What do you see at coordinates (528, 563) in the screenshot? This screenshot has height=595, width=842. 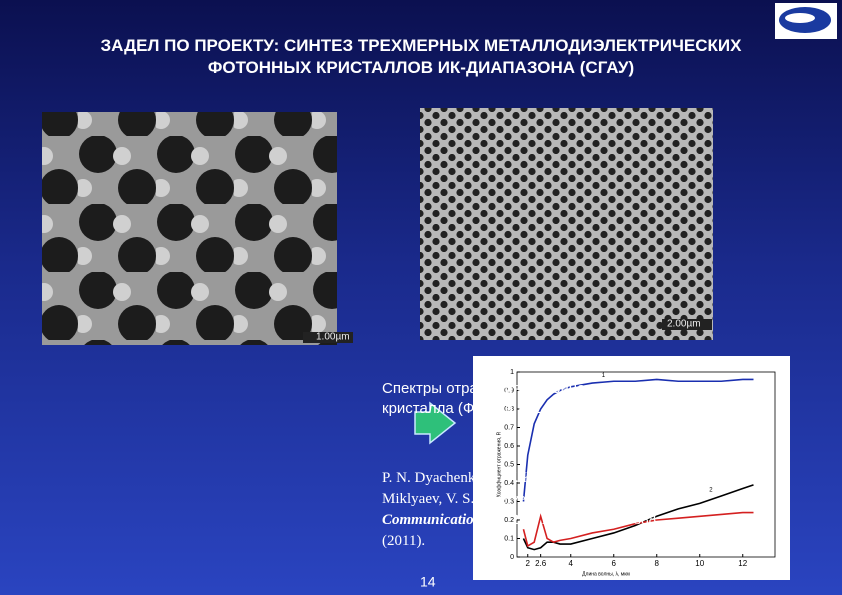 I see `x-tick-label: 2` at bounding box center [528, 563].